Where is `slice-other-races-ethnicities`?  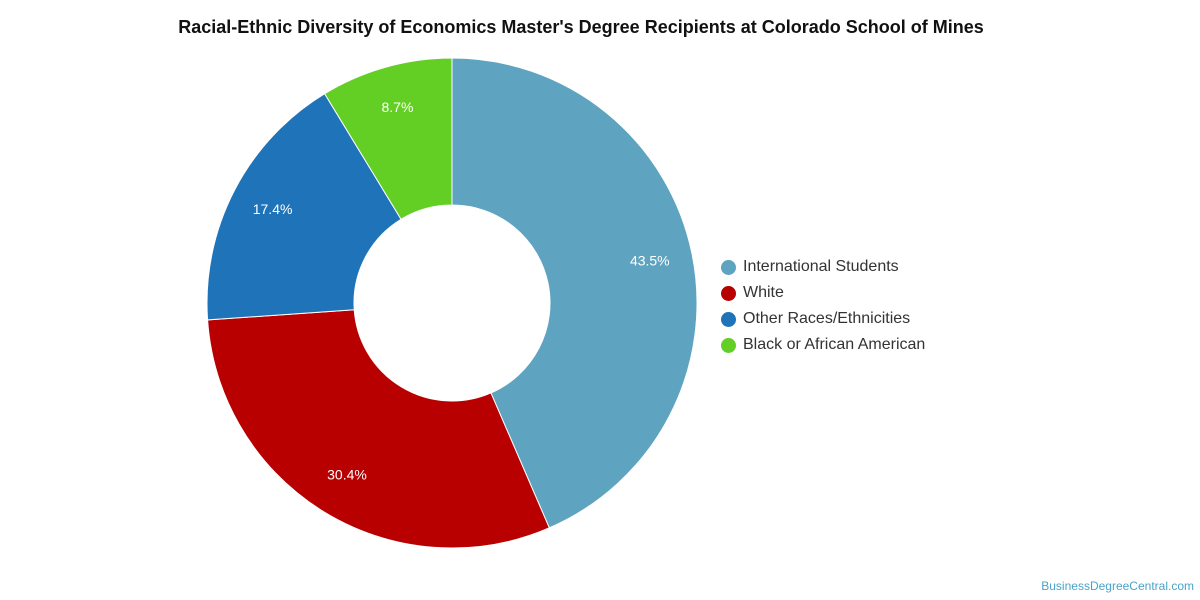
slice-other-races-ethnicities is located at coordinates (304, 207).